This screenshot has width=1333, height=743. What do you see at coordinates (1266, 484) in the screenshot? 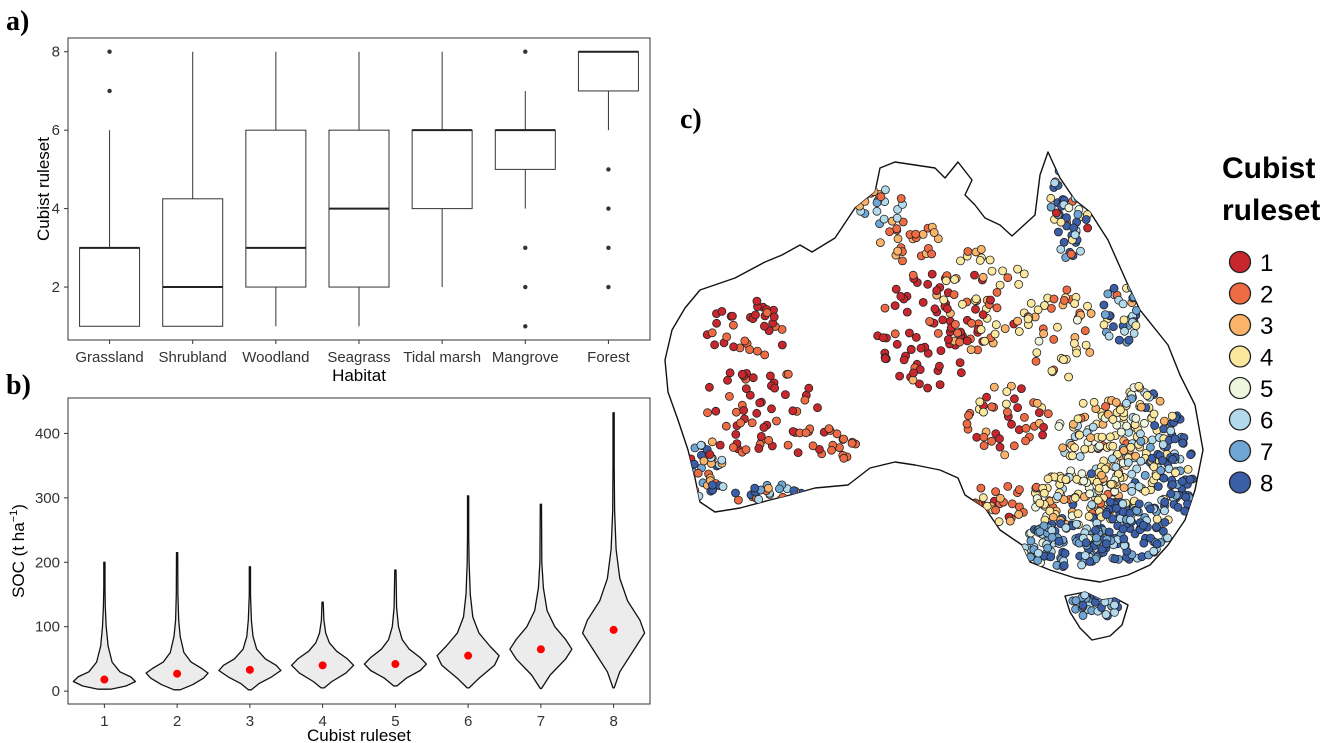
I see `legend-label: 8` at bounding box center [1266, 484].